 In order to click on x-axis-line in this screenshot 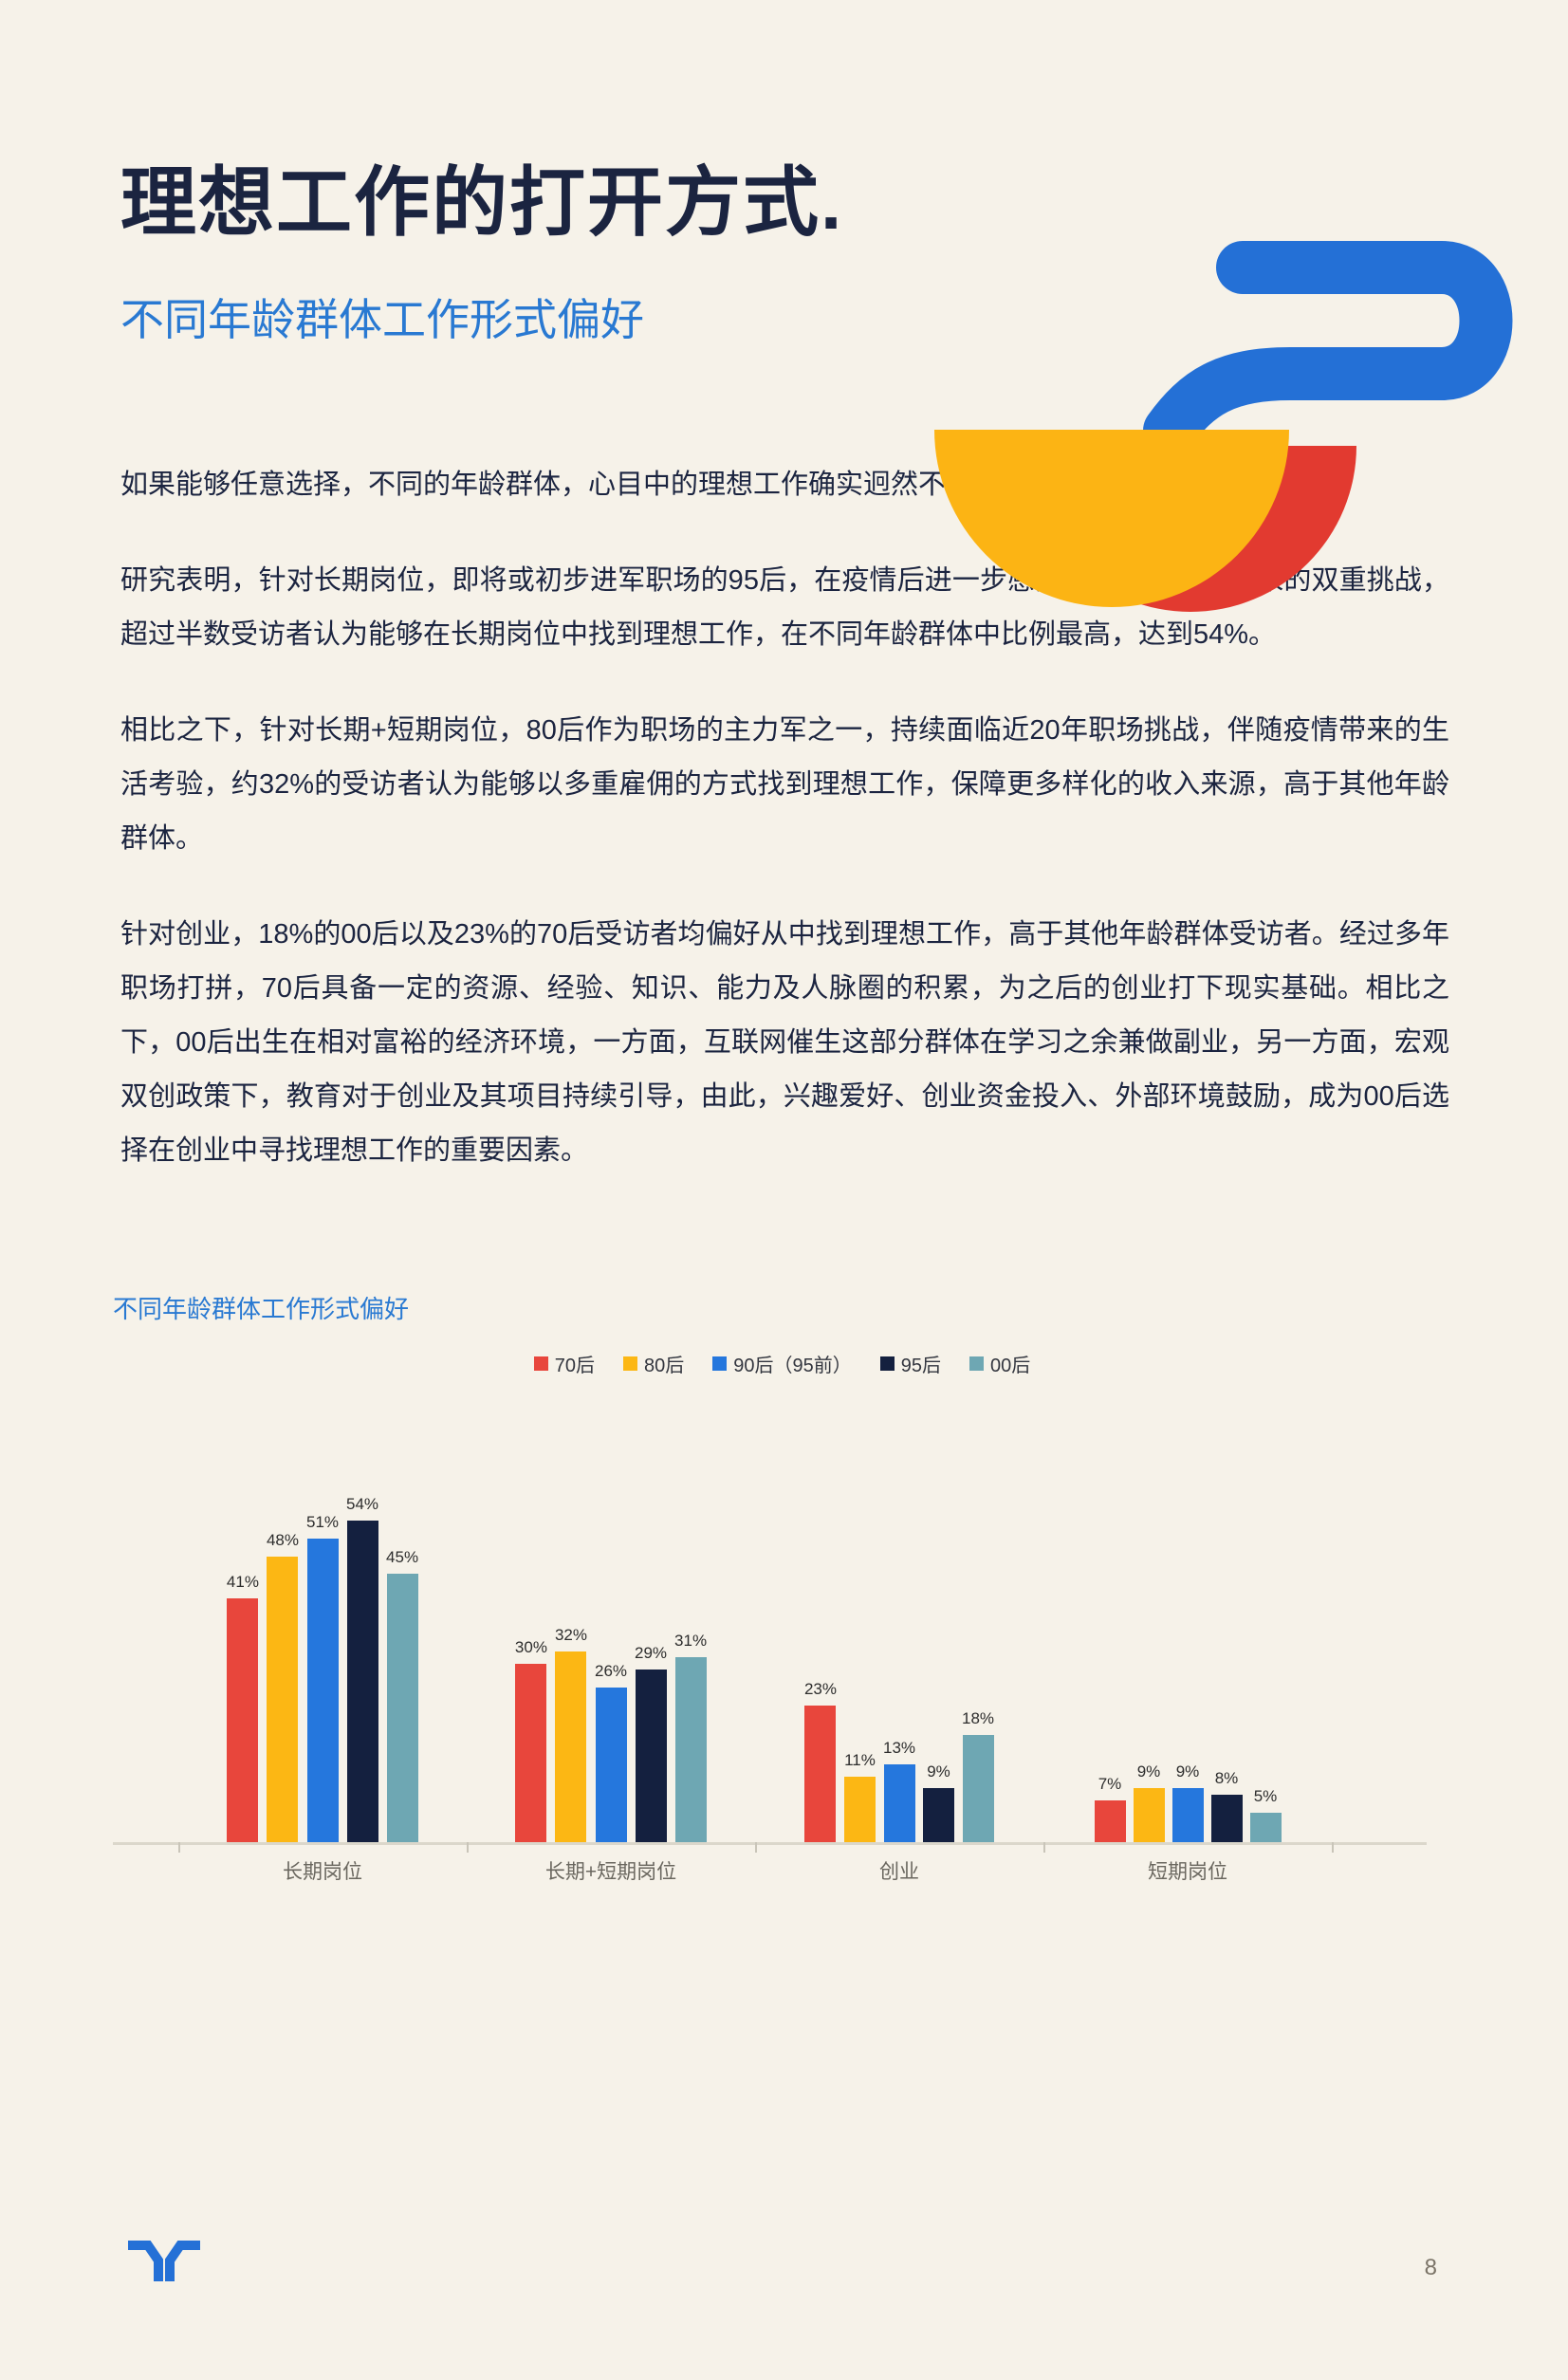, I will do `click(770, 1848)`.